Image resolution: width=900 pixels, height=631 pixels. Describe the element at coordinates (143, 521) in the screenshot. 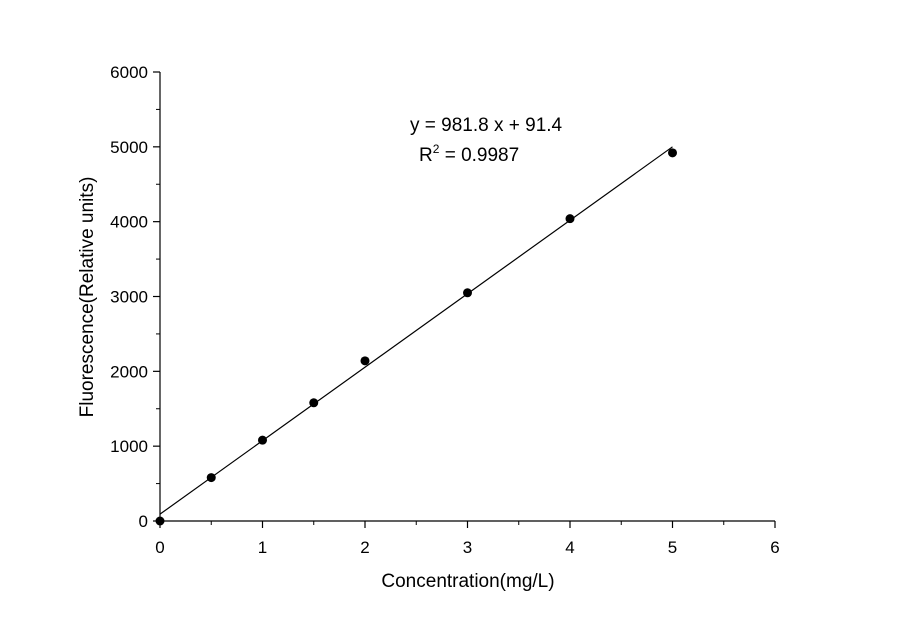

I see `y-tick-label: 0` at that location.